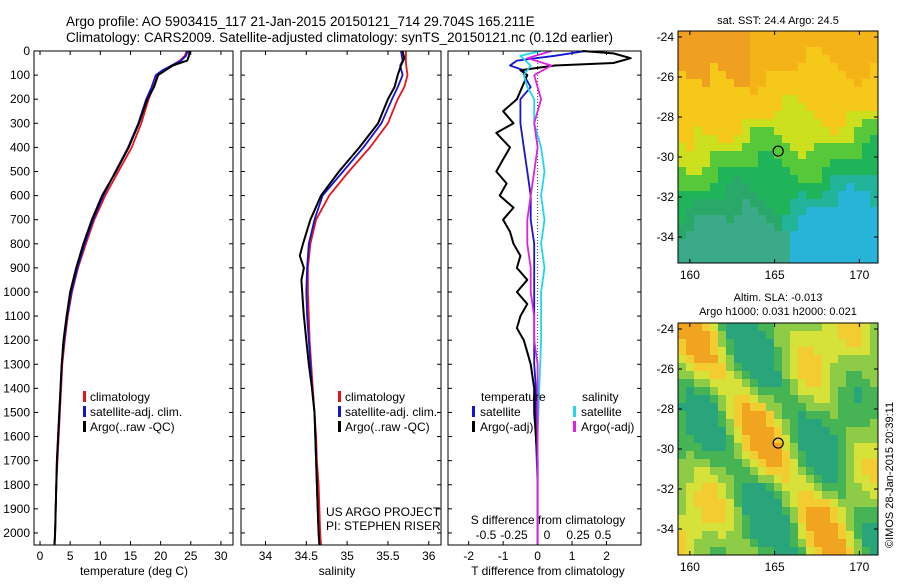 The width and height of the screenshot is (900, 585). I want to click on legend-label-s-argo: Argo(-adj), so click(607, 427).